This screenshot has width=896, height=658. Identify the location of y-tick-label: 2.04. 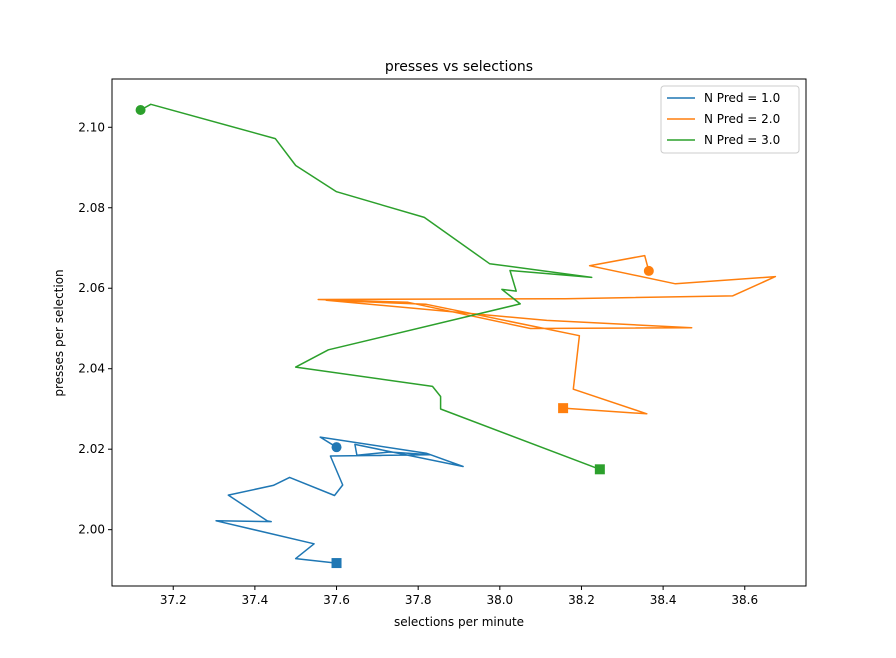
(91, 369).